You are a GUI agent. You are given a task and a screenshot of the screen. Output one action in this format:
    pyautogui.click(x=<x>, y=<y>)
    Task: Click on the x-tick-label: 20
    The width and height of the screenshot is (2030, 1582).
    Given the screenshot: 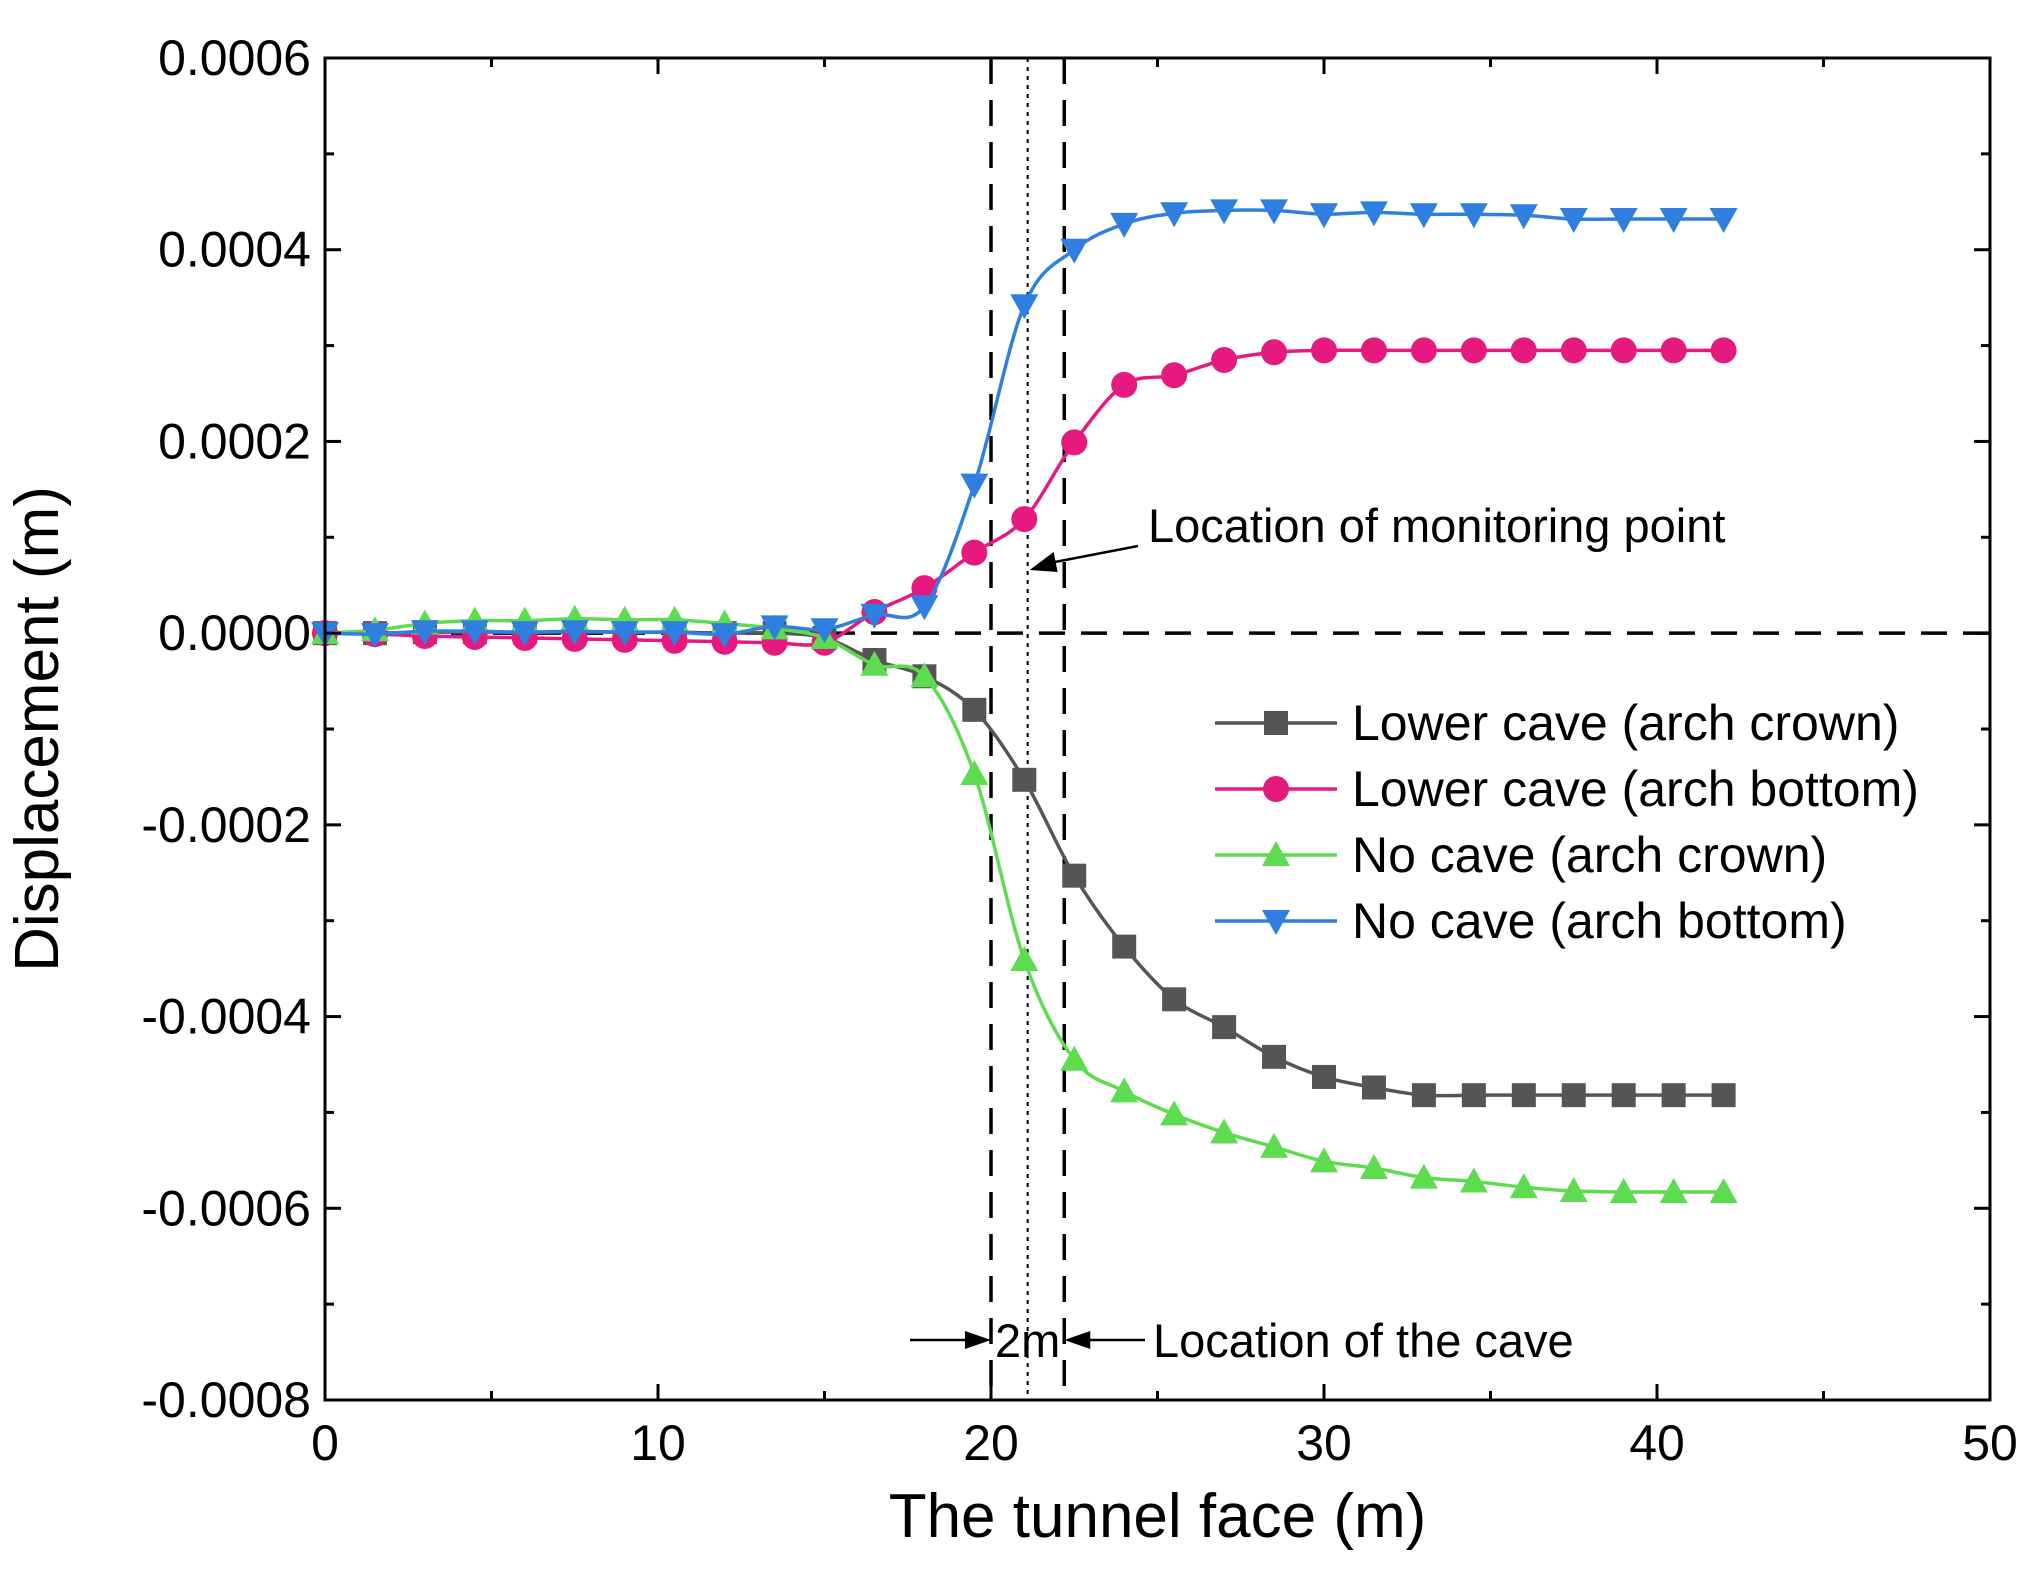 What is the action you would take?
    pyautogui.click(x=991, y=1443)
    